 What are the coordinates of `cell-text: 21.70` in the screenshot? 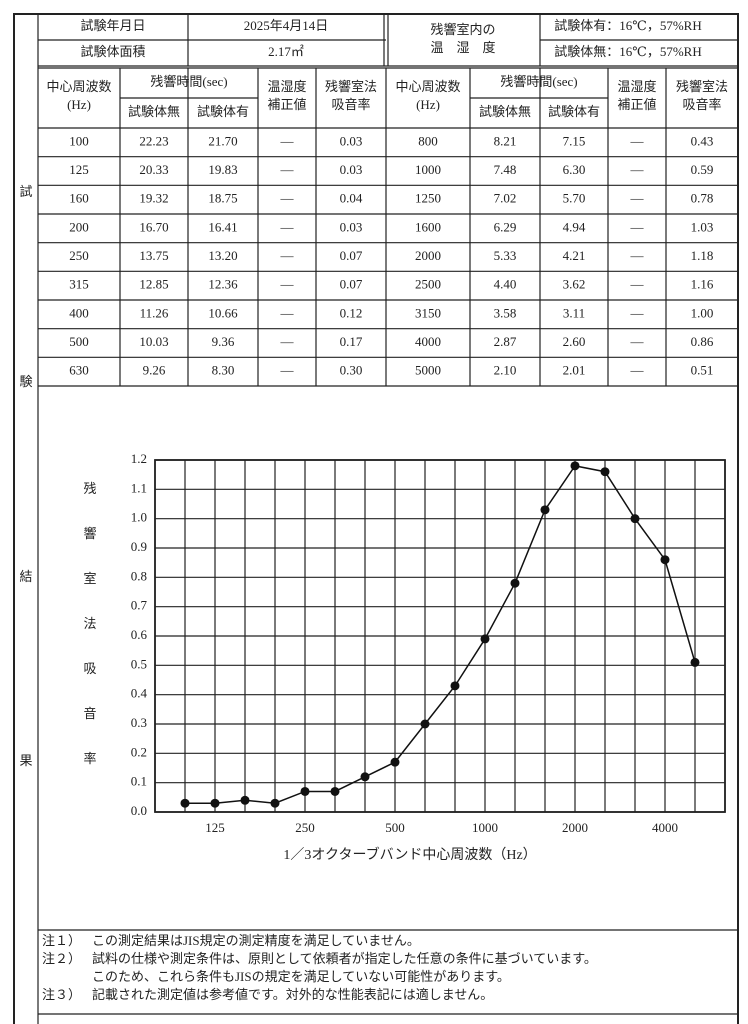 It's located at (222, 140).